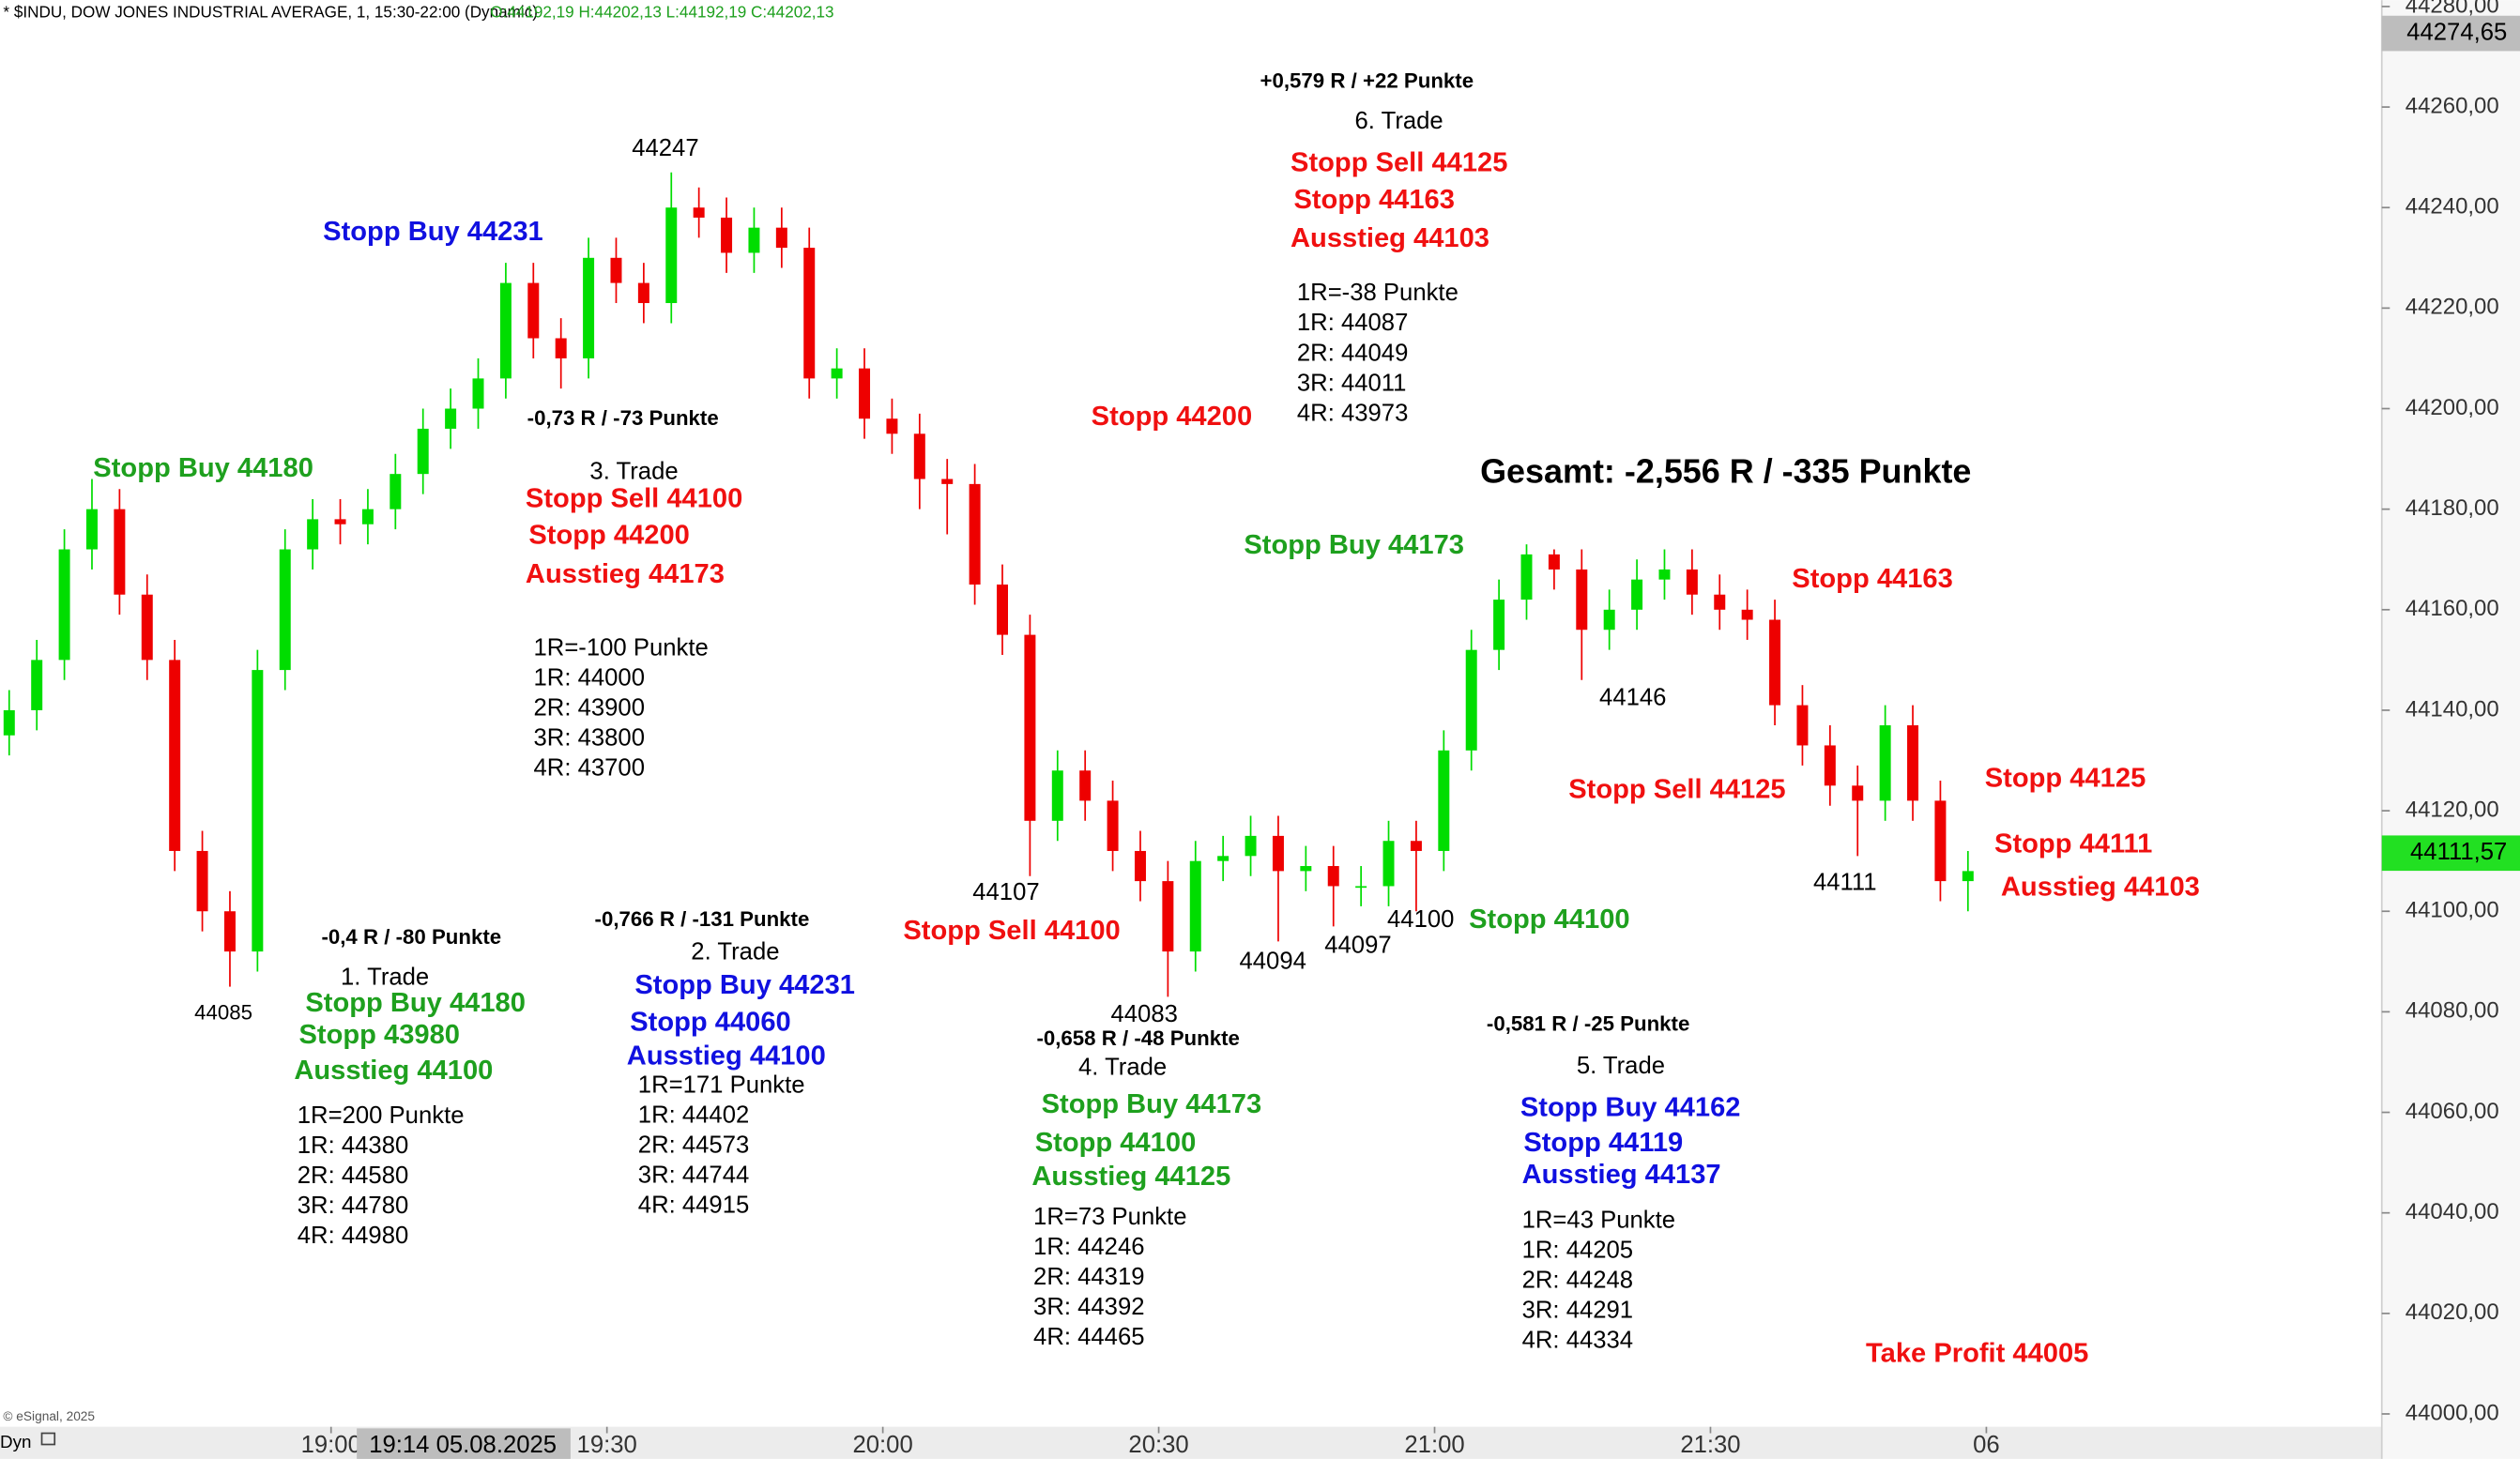  What do you see at coordinates (693, 1206) in the screenshot?
I see `annotation: 4R: 44915` at bounding box center [693, 1206].